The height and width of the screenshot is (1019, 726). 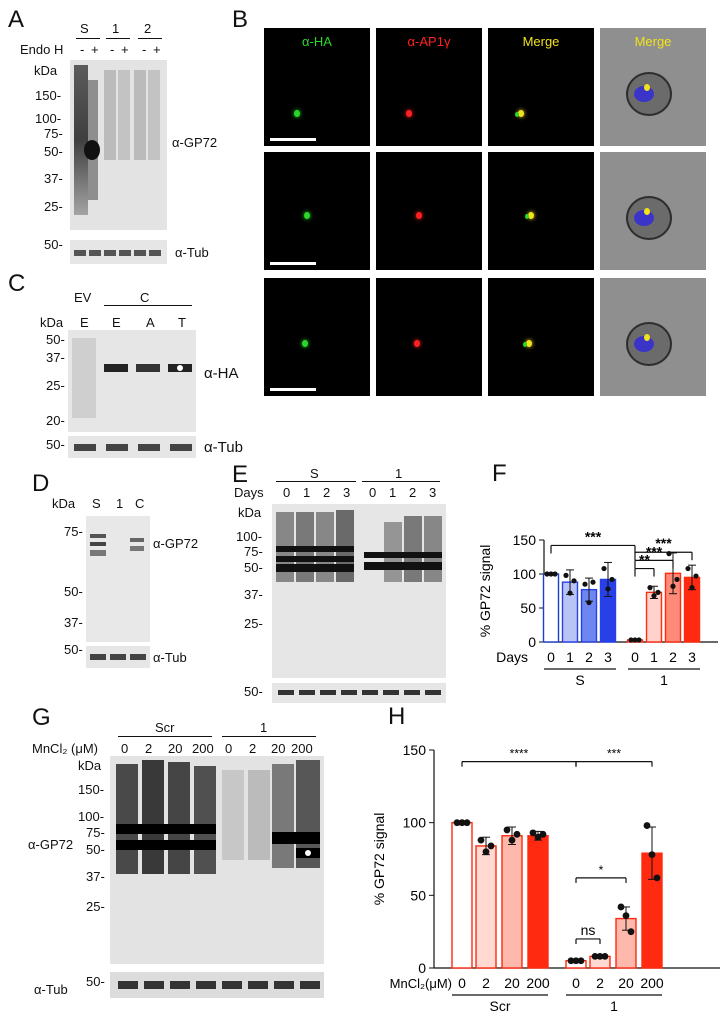 I want to click on panel-a-lane-2: 2, so click(x=148, y=28).